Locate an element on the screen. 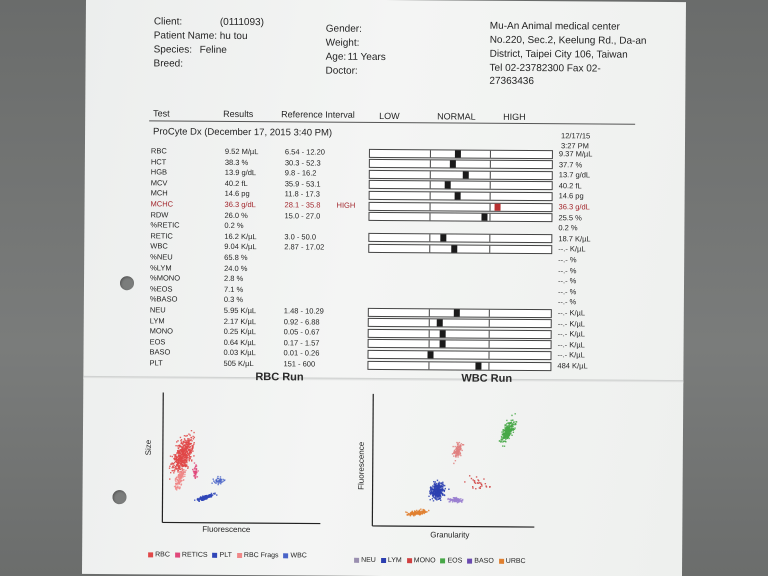  test-name: NEU is located at coordinates (157, 310).